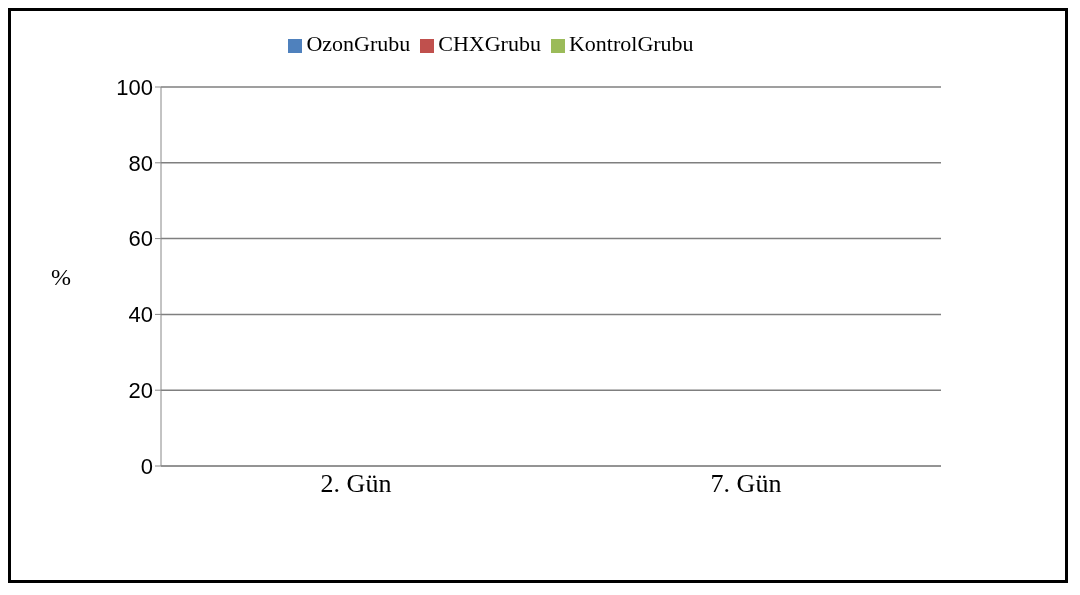  What do you see at coordinates (140, 391) in the screenshot?
I see `y-tick-label: 20` at bounding box center [140, 391].